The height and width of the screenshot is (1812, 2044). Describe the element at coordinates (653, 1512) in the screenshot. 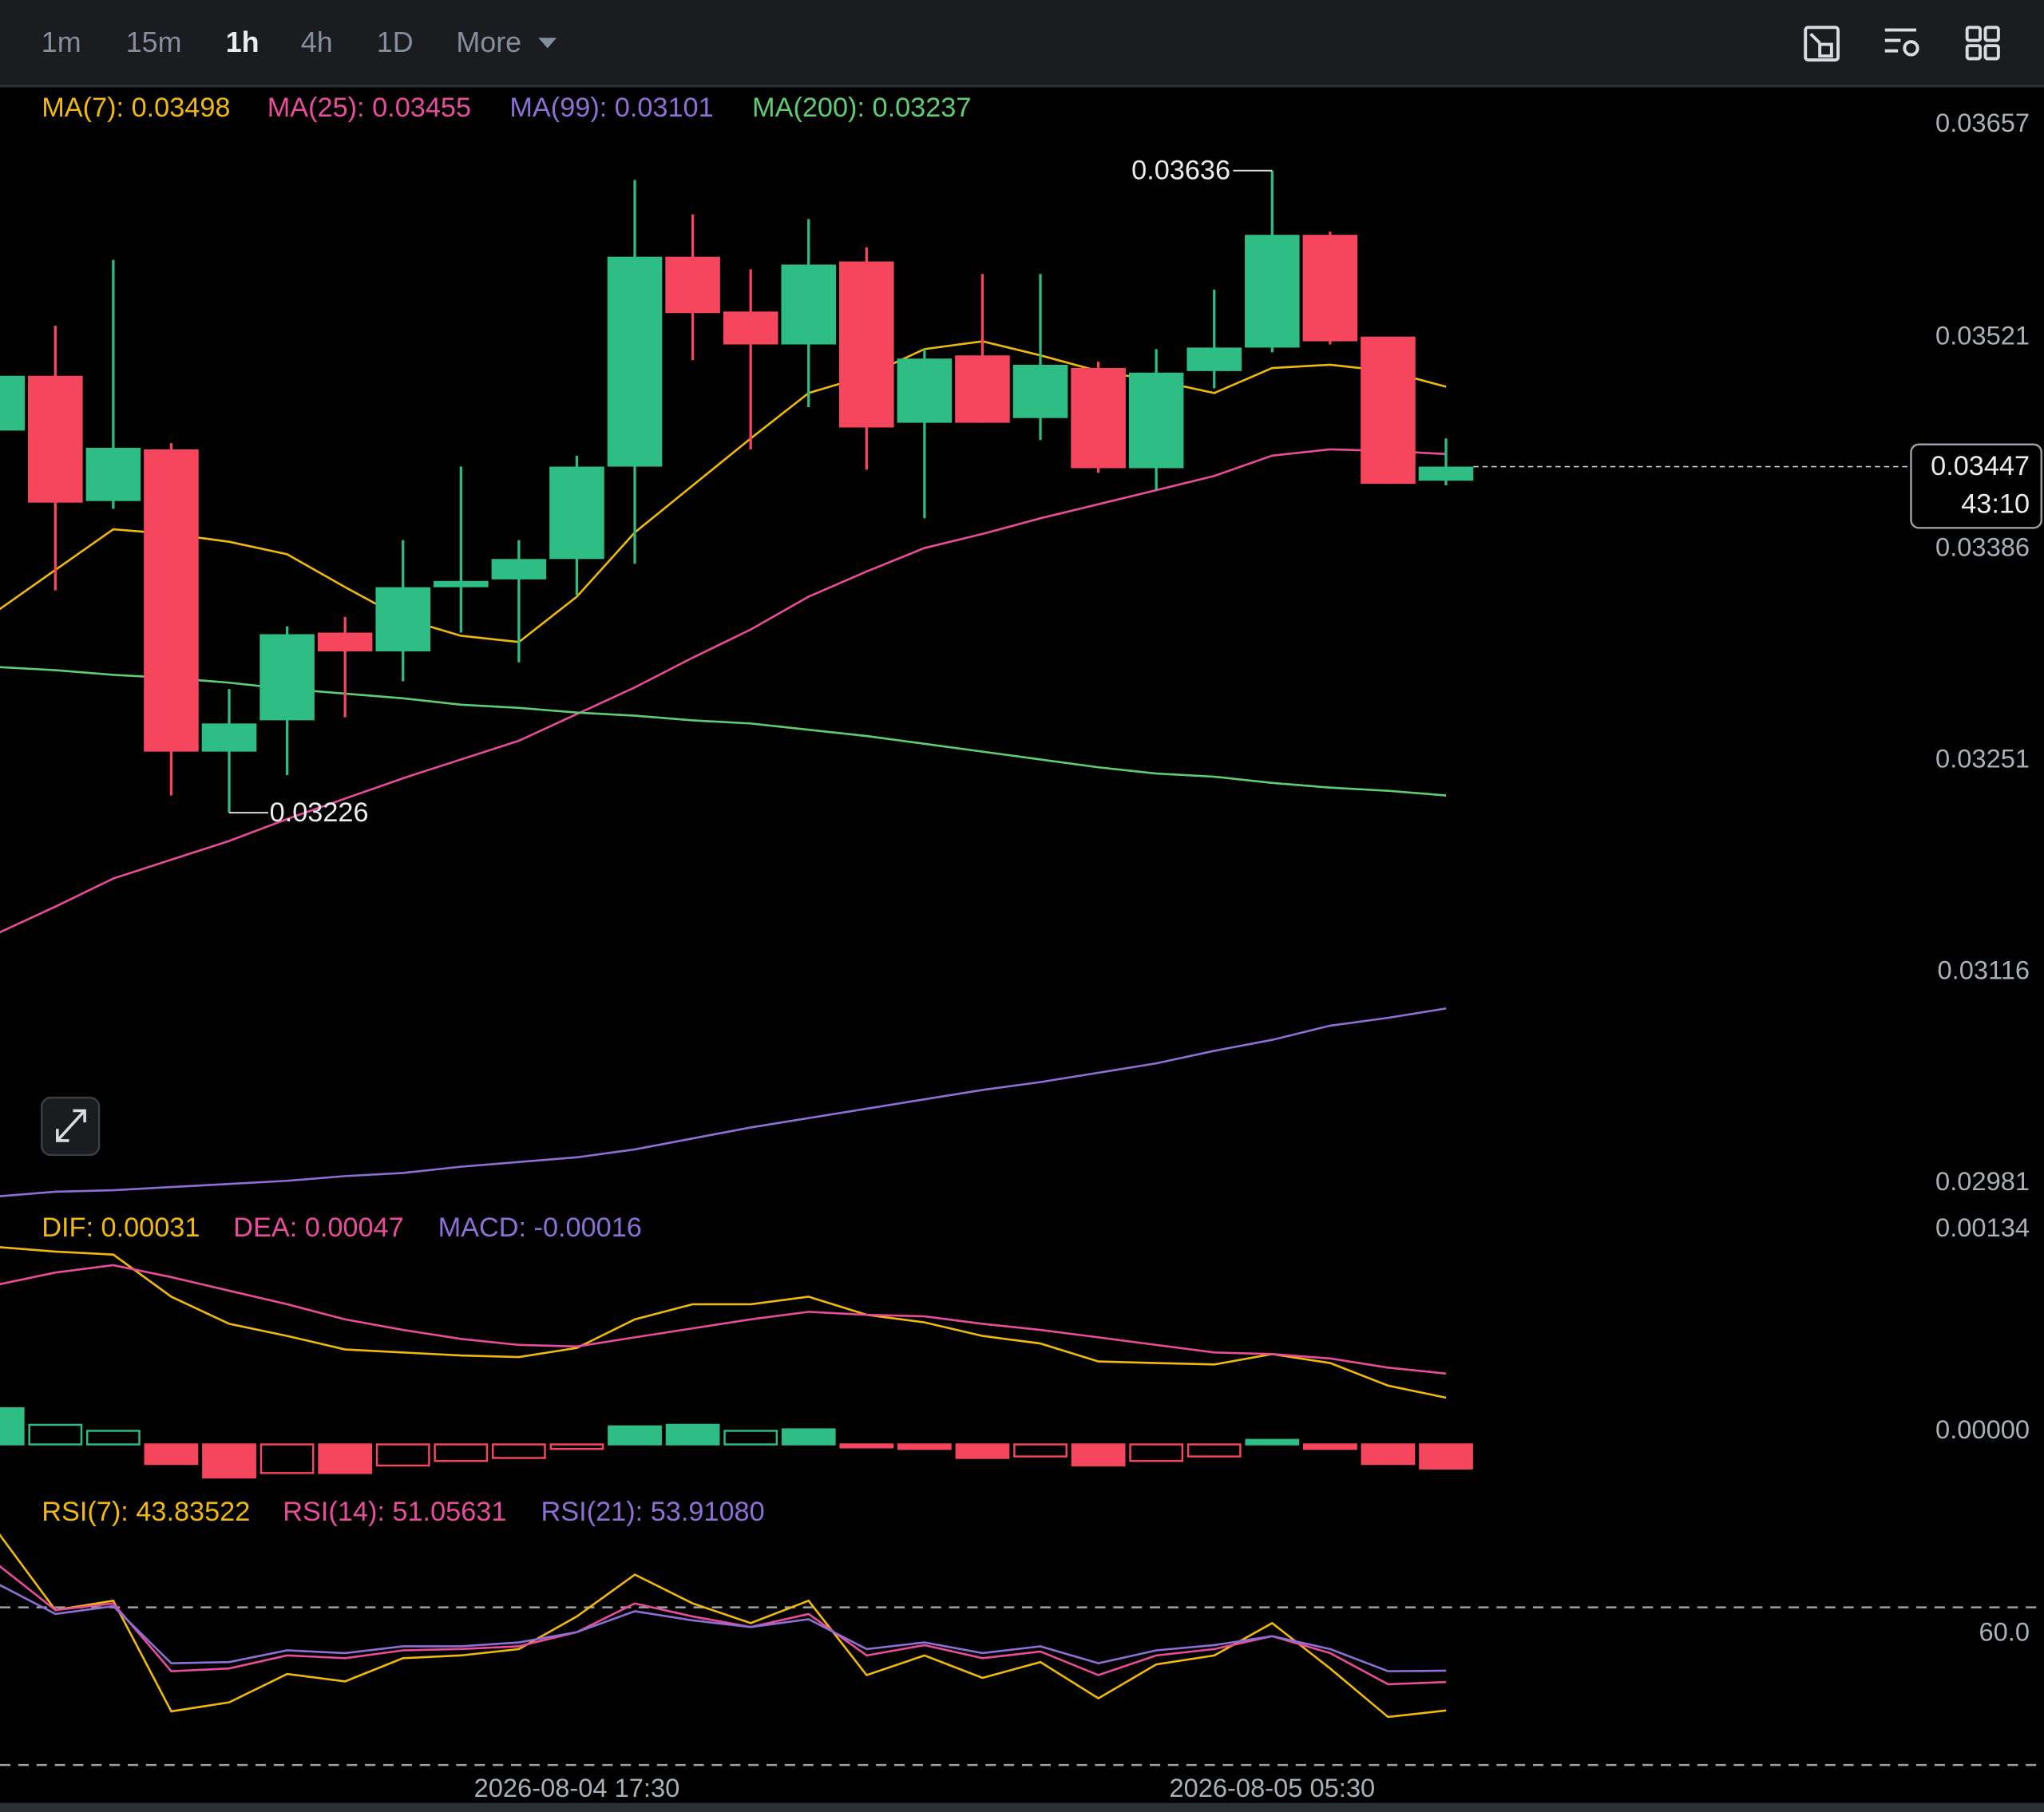

I see `legend-entry: RSI(21): 53.91080` at that location.